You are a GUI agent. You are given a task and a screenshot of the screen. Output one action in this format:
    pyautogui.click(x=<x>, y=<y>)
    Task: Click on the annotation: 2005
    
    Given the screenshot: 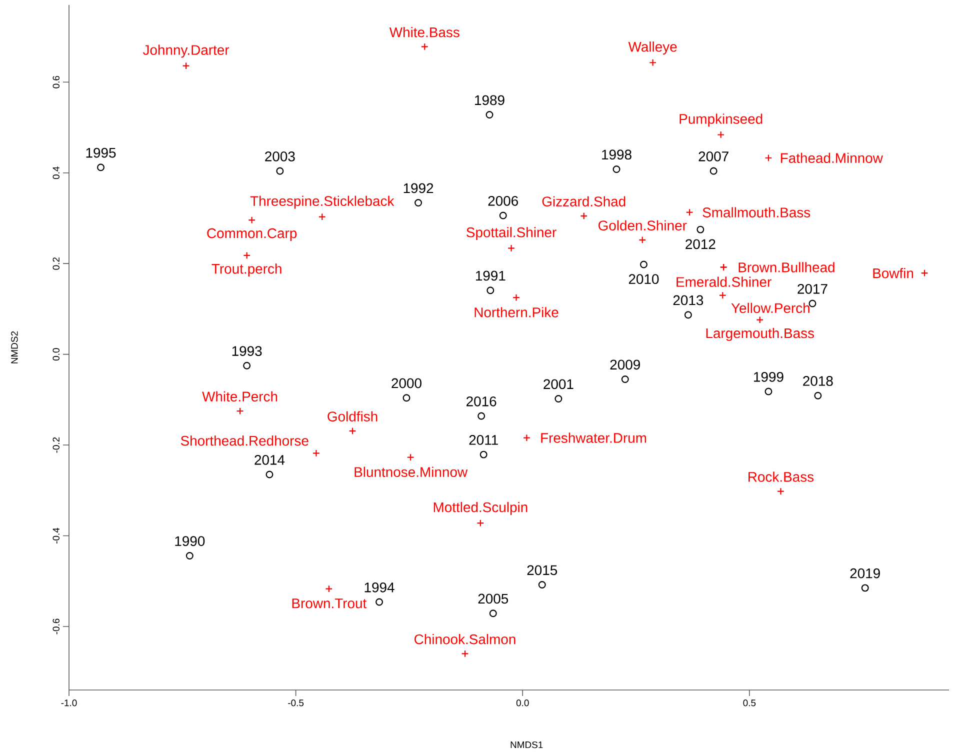 What is the action you would take?
    pyautogui.click(x=493, y=599)
    